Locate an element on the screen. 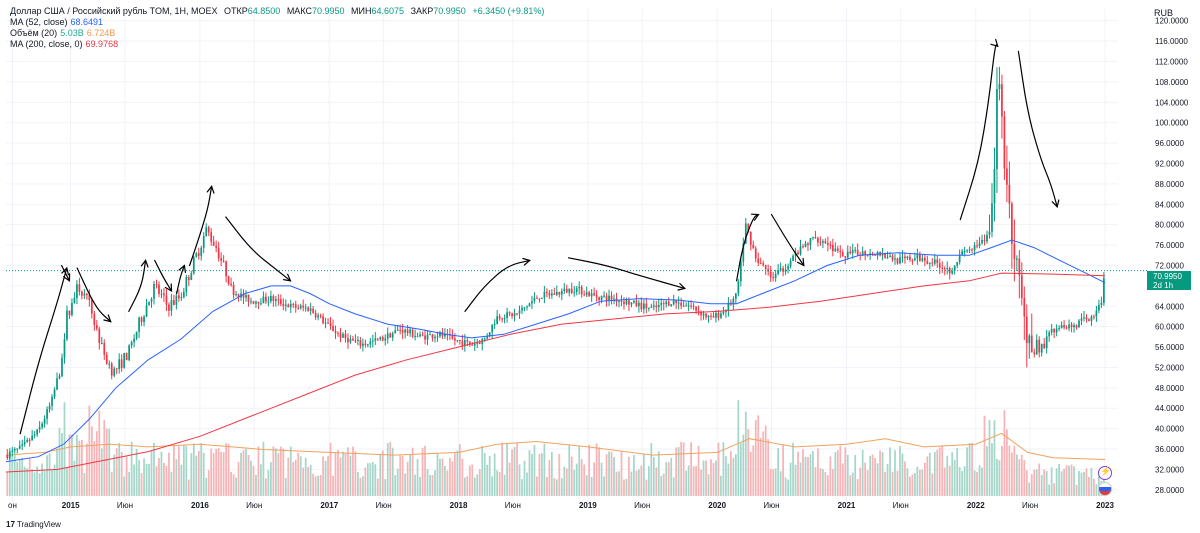 Image resolution: width=1200 pixels, height=533 pixels. volume-ma-line is located at coordinates (555, 446).